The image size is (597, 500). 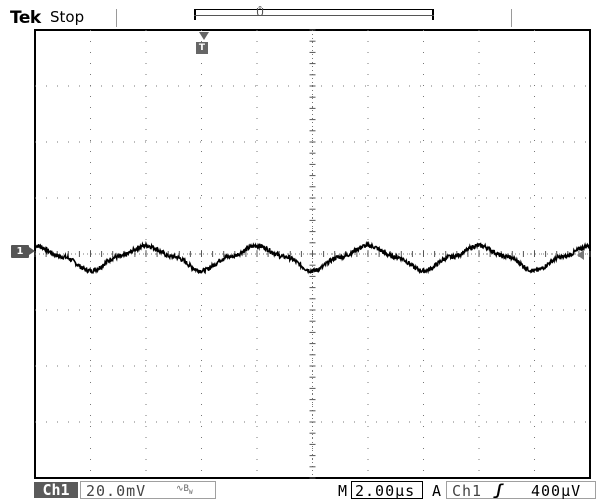 I want to click on time-per-div: 2.00µs, so click(x=385, y=491).